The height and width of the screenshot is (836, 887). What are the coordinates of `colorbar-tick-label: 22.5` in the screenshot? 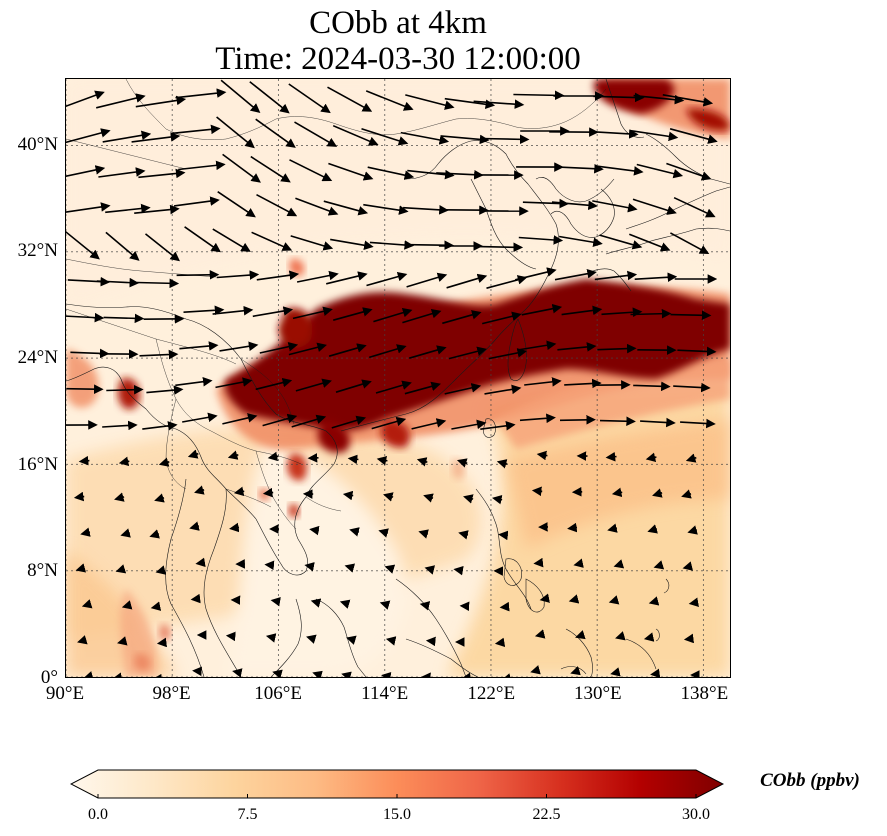 It's located at (546, 814).